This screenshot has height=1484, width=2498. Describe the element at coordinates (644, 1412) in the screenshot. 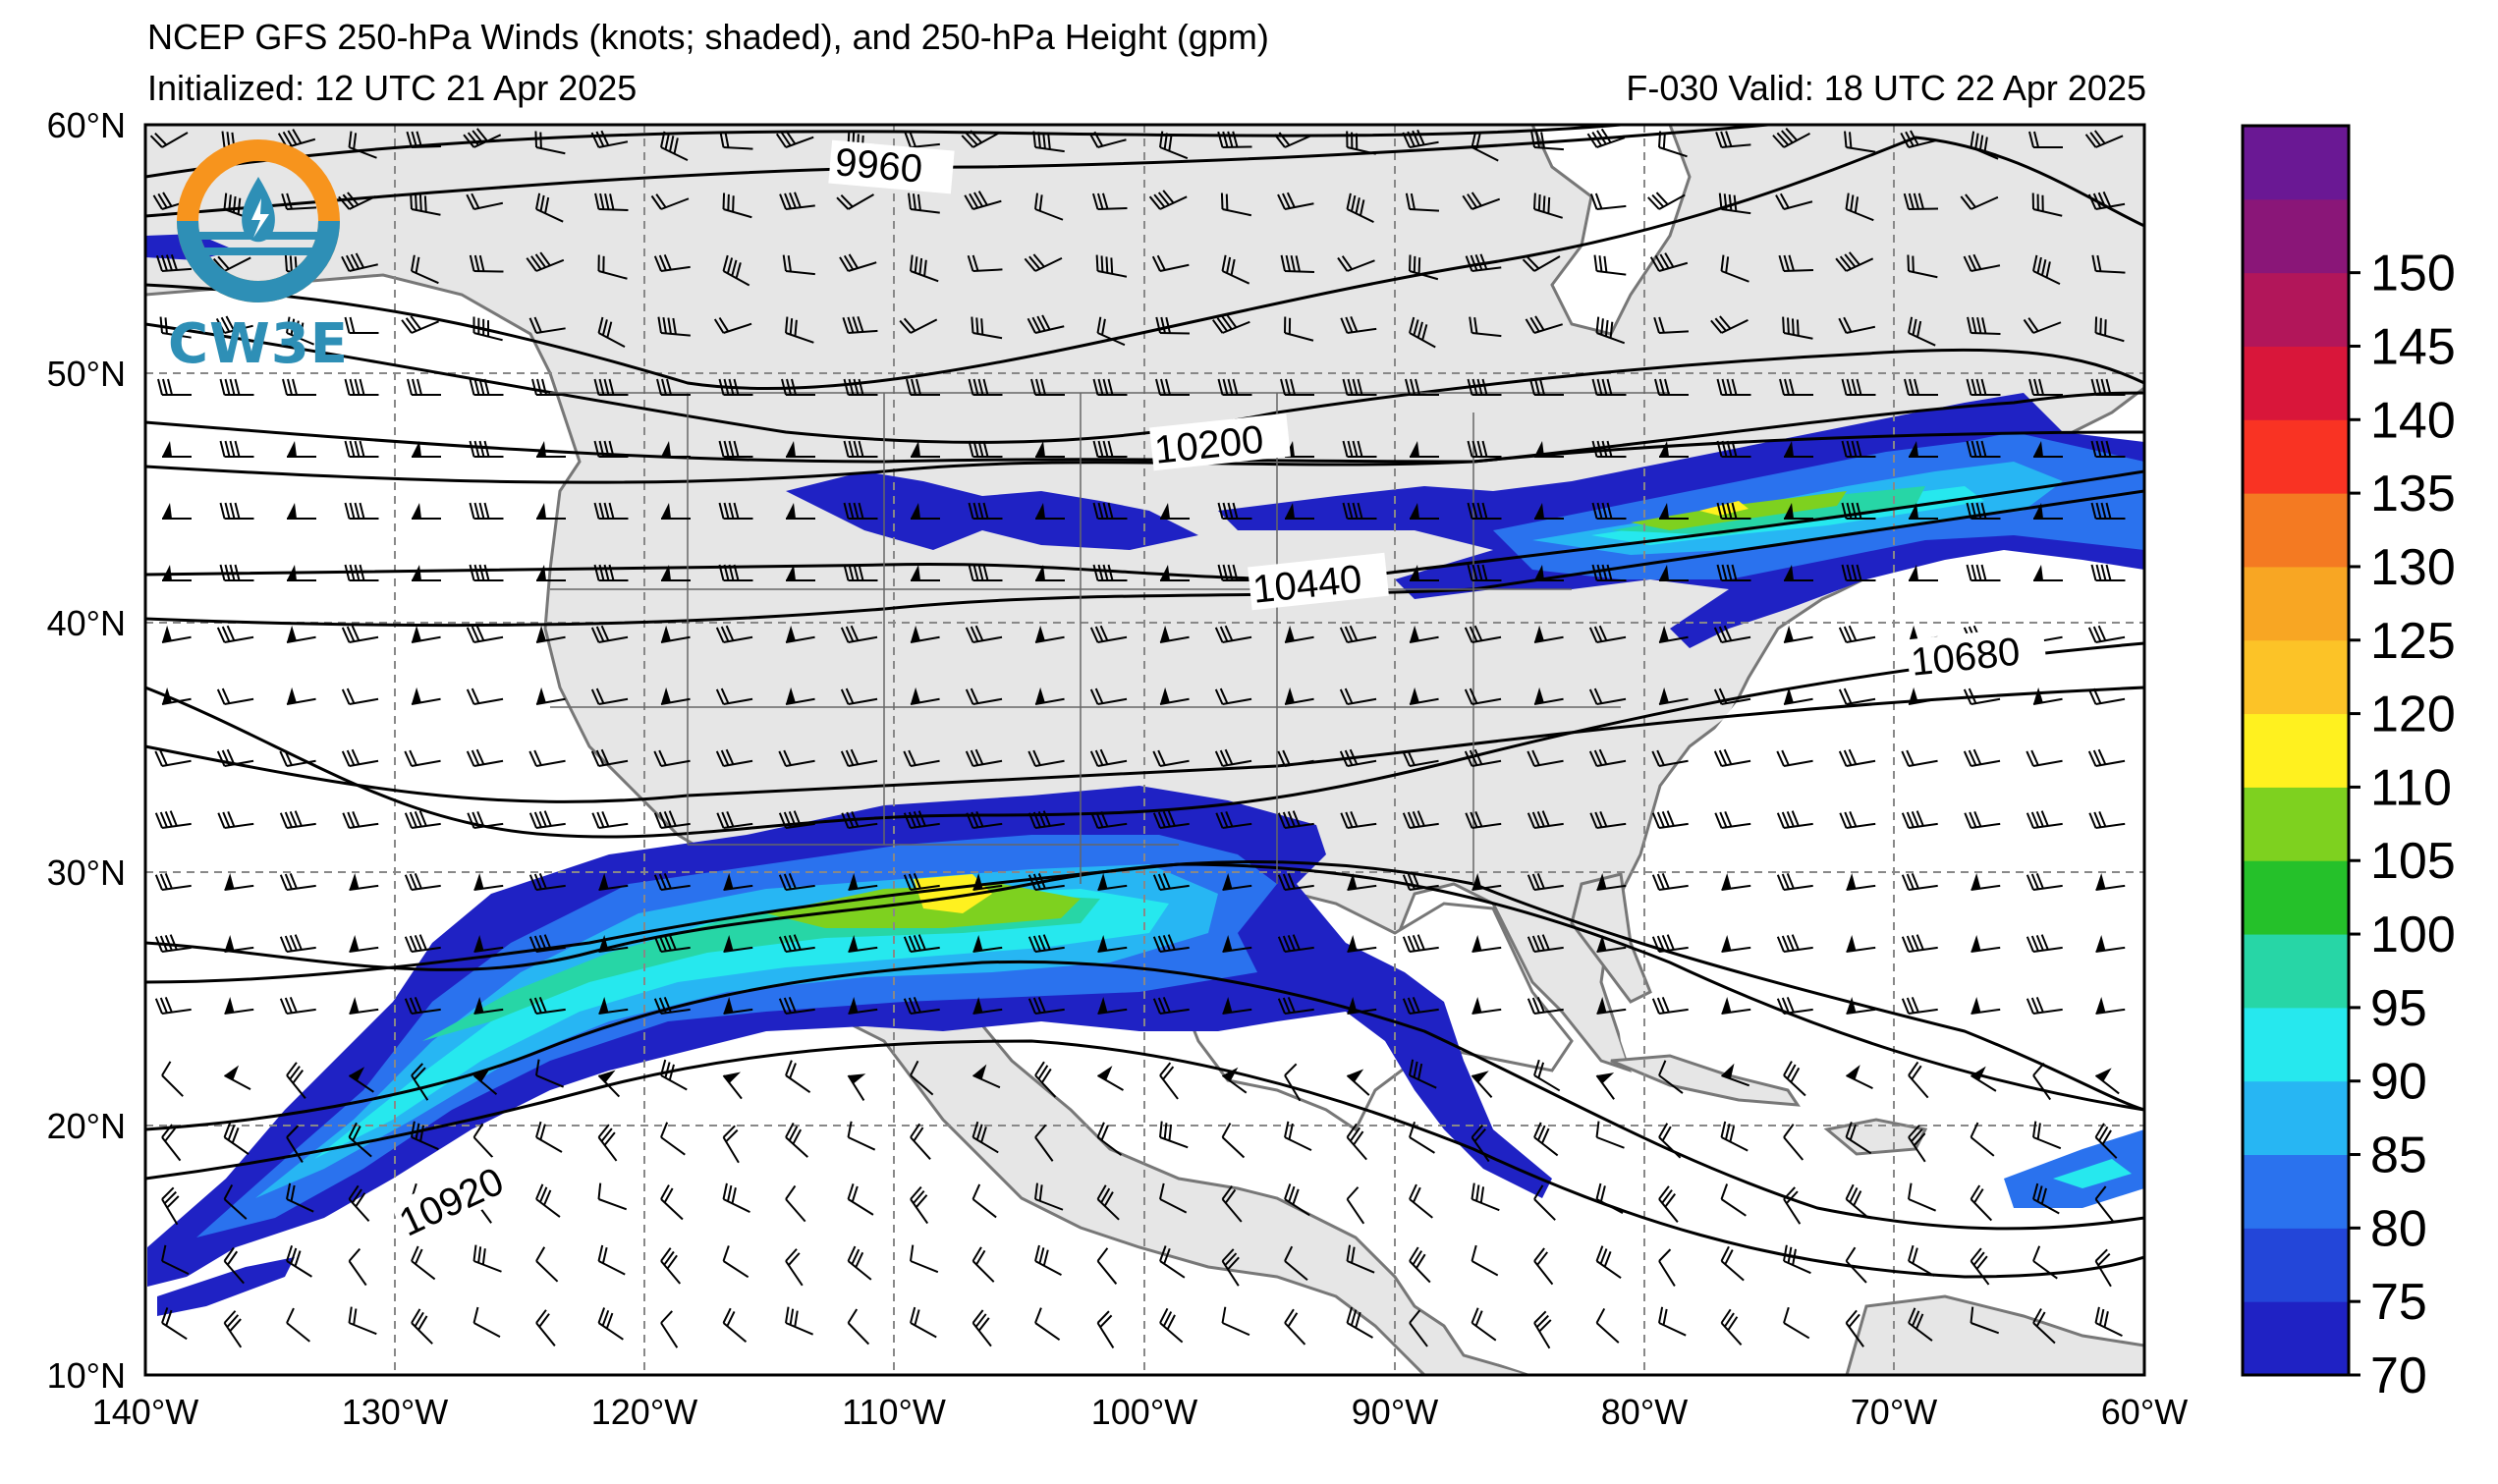

I see `lon-label-120w: 120°W` at that location.